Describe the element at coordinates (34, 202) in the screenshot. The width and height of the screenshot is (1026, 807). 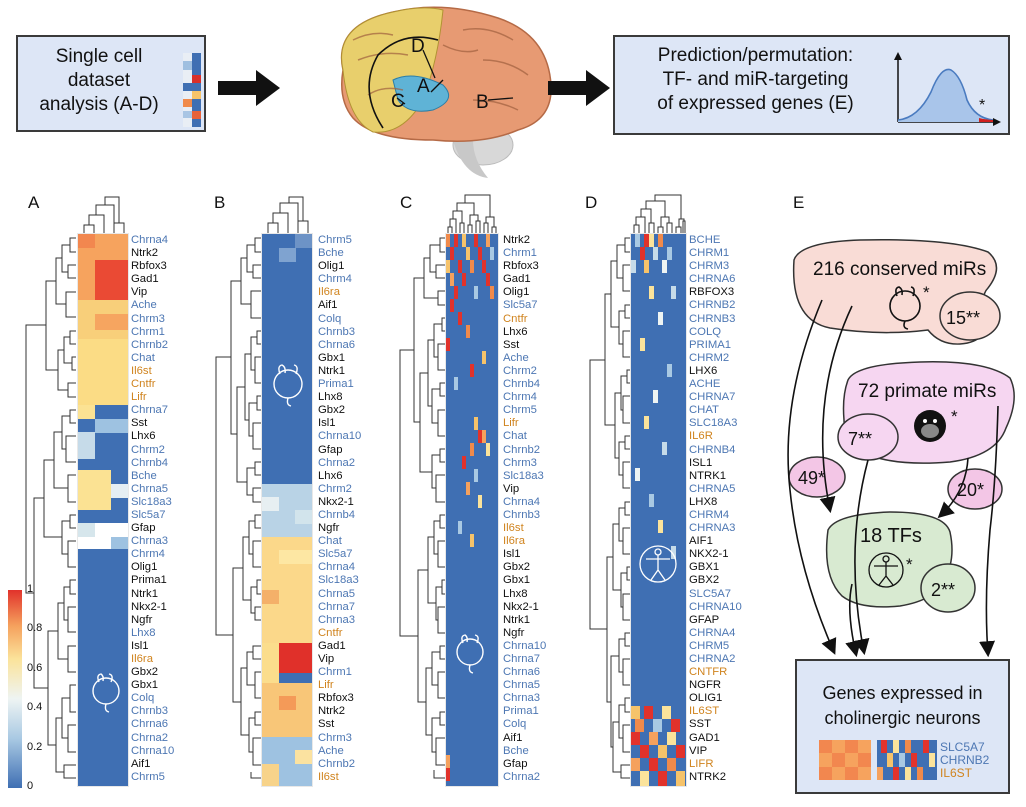
I see `panel-letter-a: A` at that location.